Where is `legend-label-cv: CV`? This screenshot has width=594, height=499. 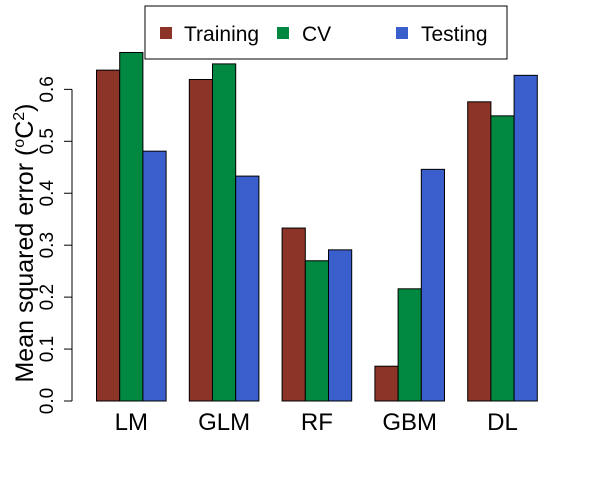 legend-label-cv: CV is located at coordinates (316, 34).